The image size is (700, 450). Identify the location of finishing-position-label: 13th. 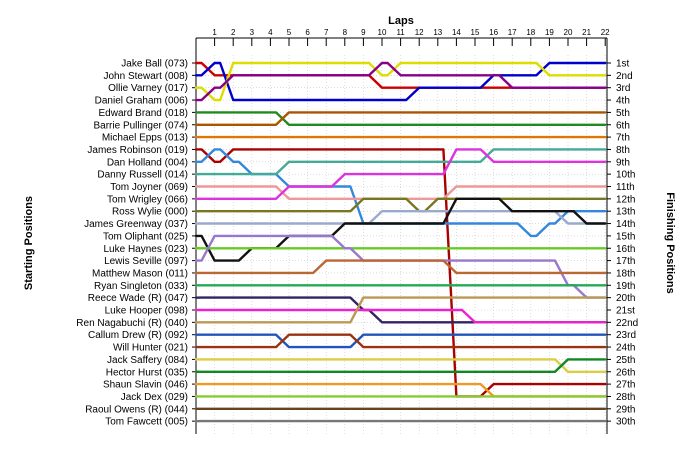
(625, 212).